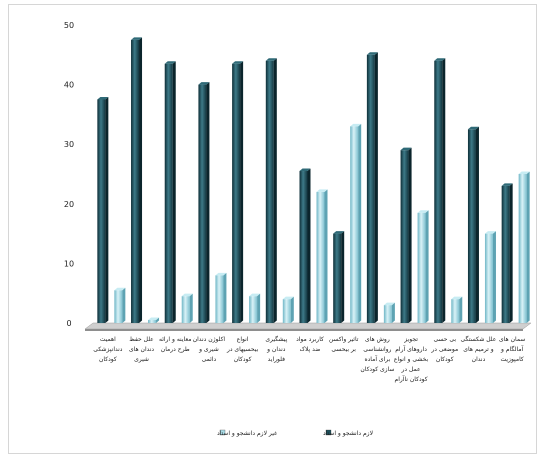 This screenshot has height=457, width=541. I want to click on y-tick-label: 10, so click(69, 263).